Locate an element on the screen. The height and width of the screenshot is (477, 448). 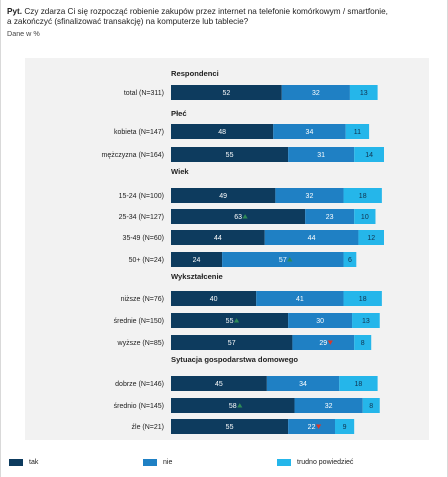
question-prefix: Pyt. is located at coordinates (15, 11).